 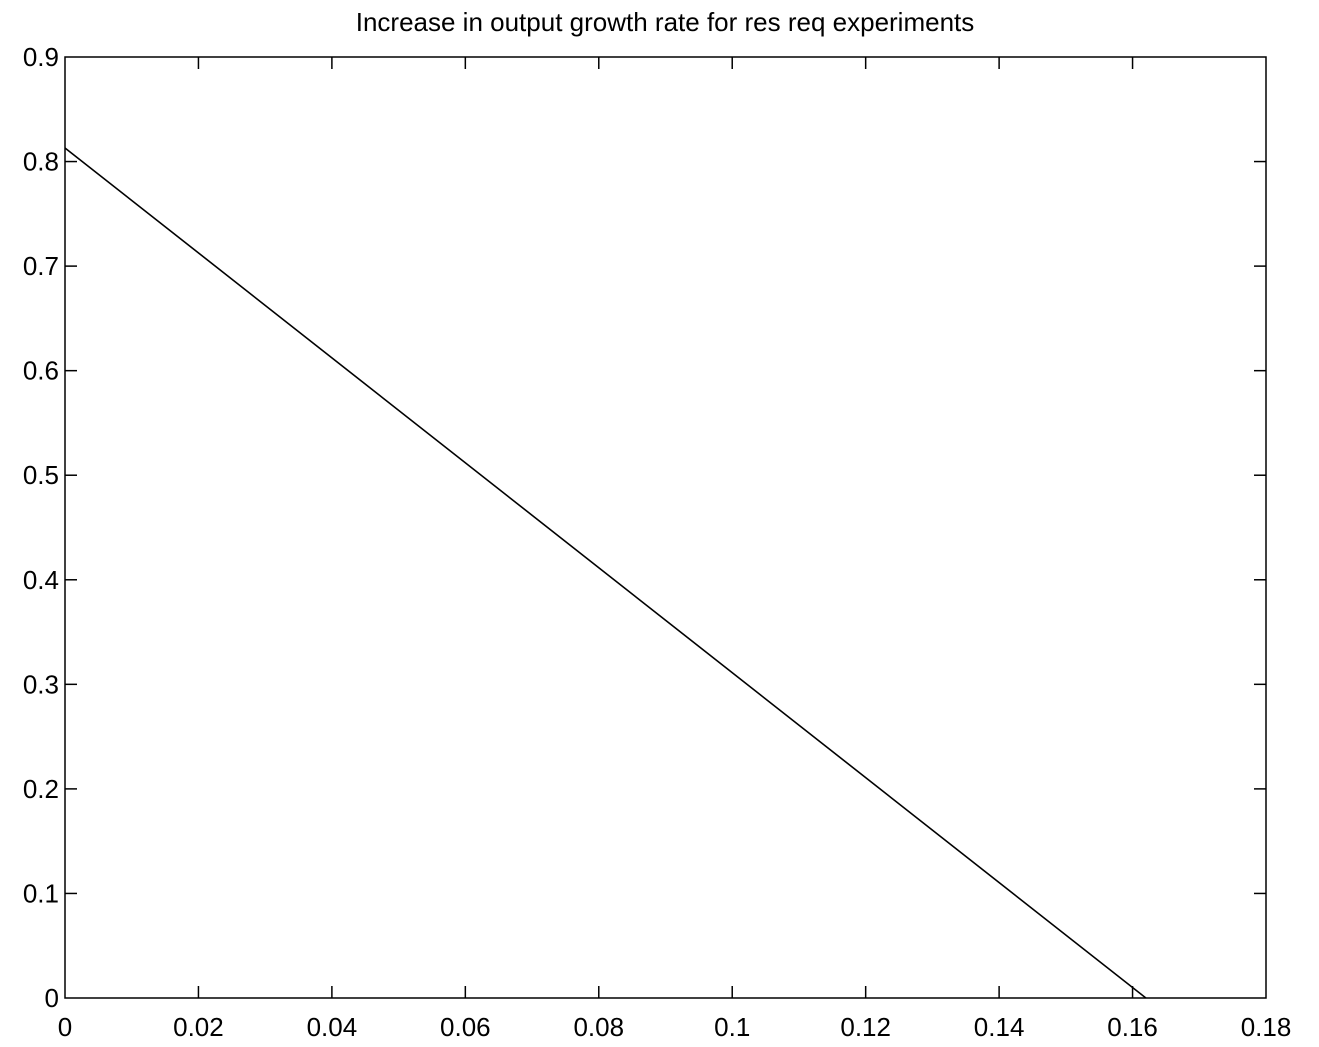 What do you see at coordinates (41, 57) in the screenshot?
I see `y-tick-label: 0.9` at bounding box center [41, 57].